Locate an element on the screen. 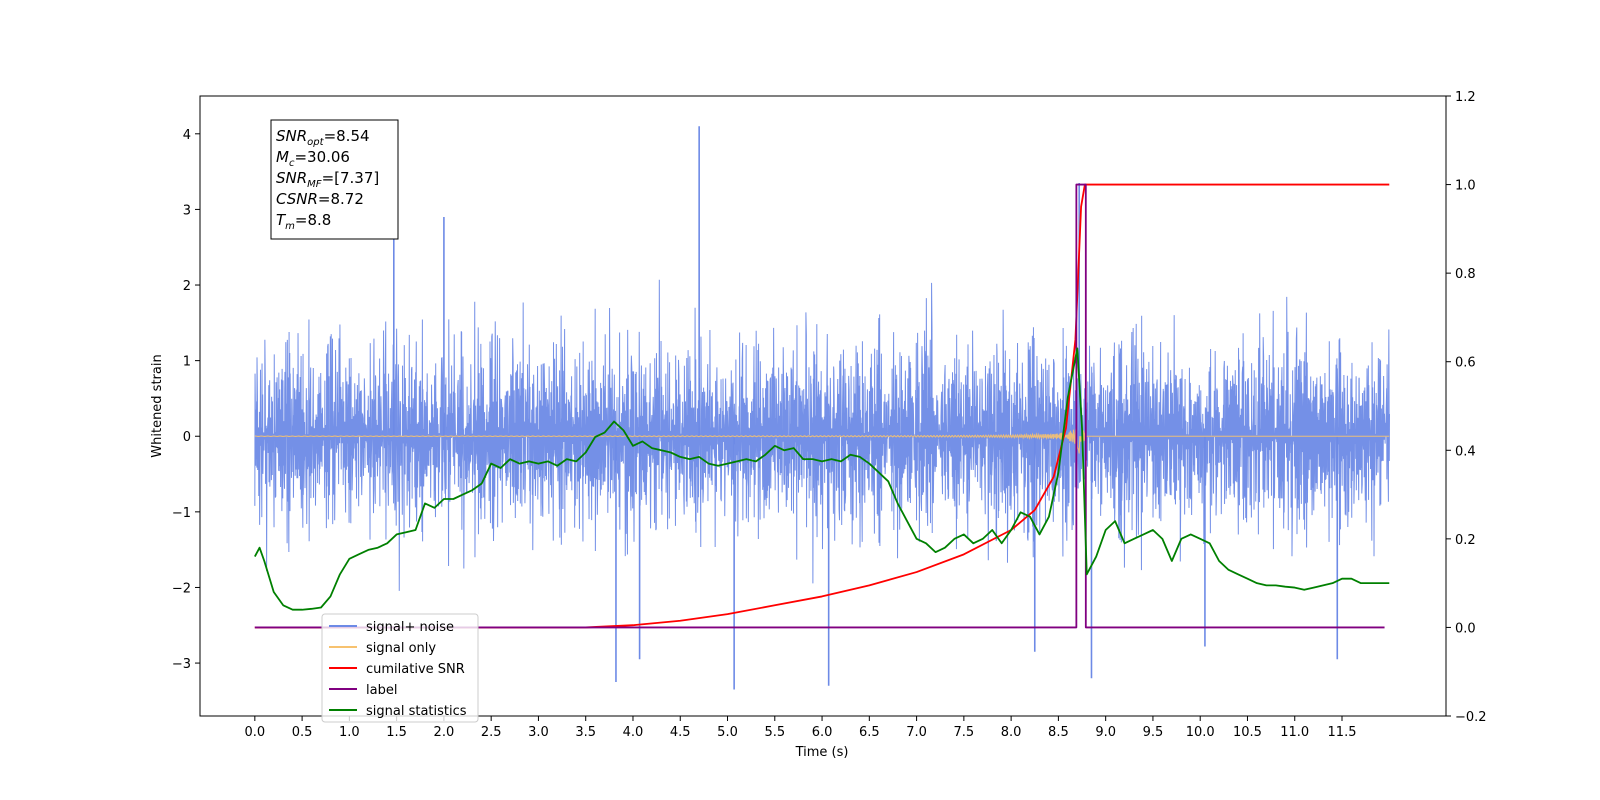 The image size is (1600, 800). annotation-value: =8.72 is located at coordinates (341, 199).